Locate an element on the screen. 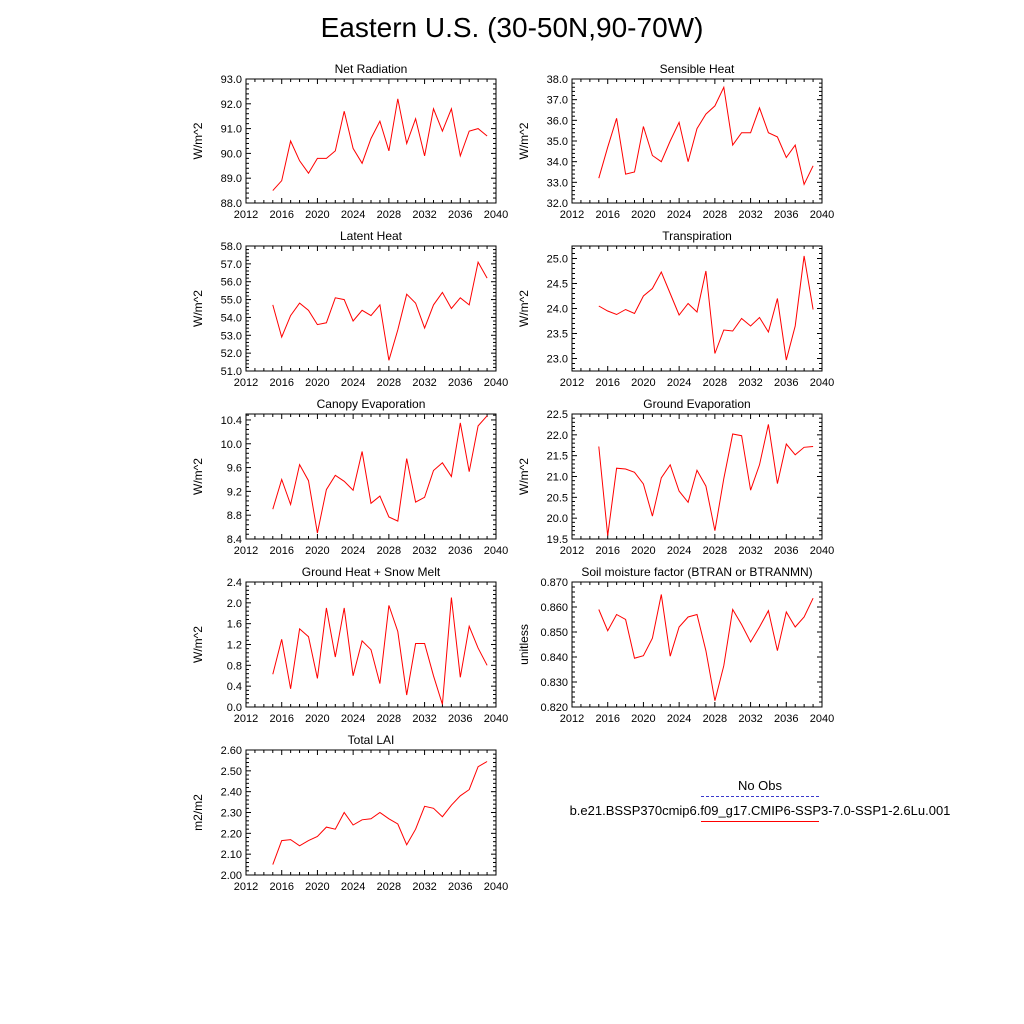 This screenshot has width=1024, height=1024. panel-2-ytick-label: 38.0 is located at coordinates (557, 80).